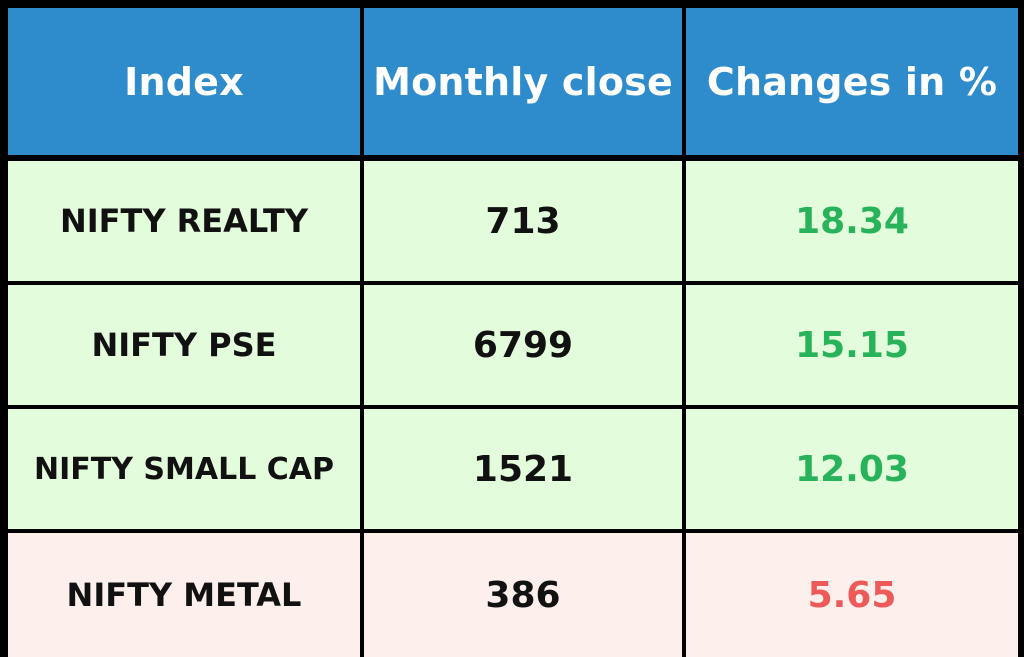  I want to click on table-row-1-close: 713, so click(523, 221).